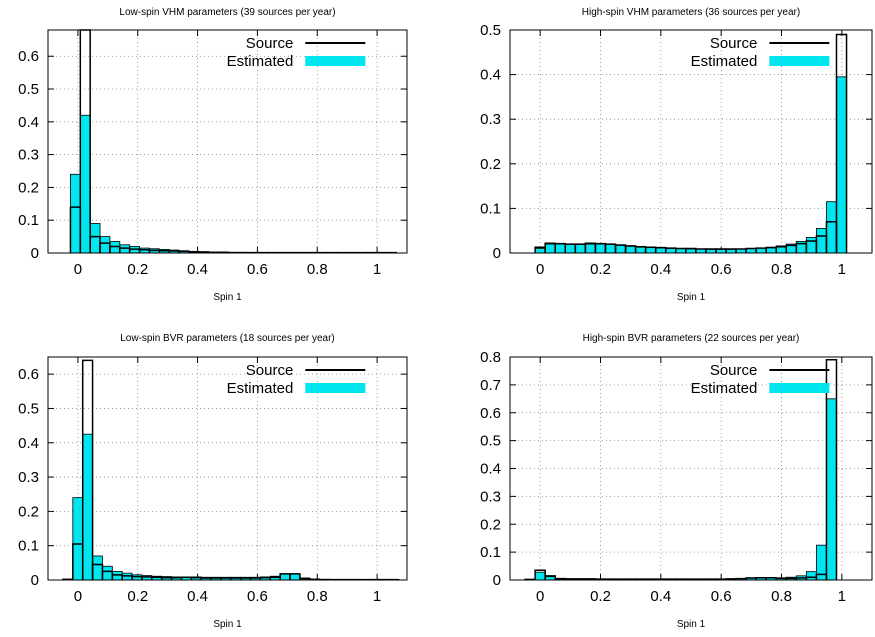  What do you see at coordinates (490, 385) in the screenshot?
I see `y-tick-label: 0.7` at bounding box center [490, 385].